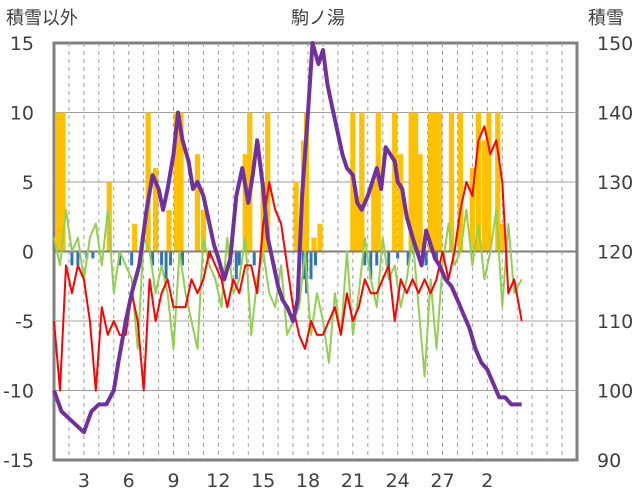 The image size is (636, 501). I want to click on y-right-tick-label: 110, so click(615, 322).